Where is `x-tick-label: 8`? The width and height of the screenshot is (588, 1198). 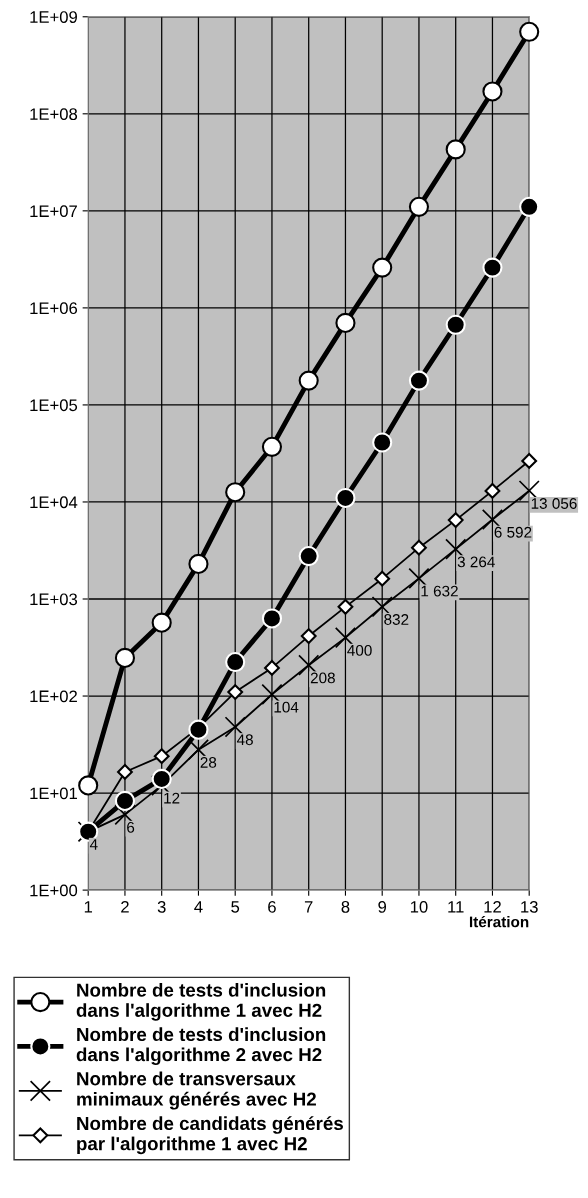 x-tick-label: 8 is located at coordinates (345, 906).